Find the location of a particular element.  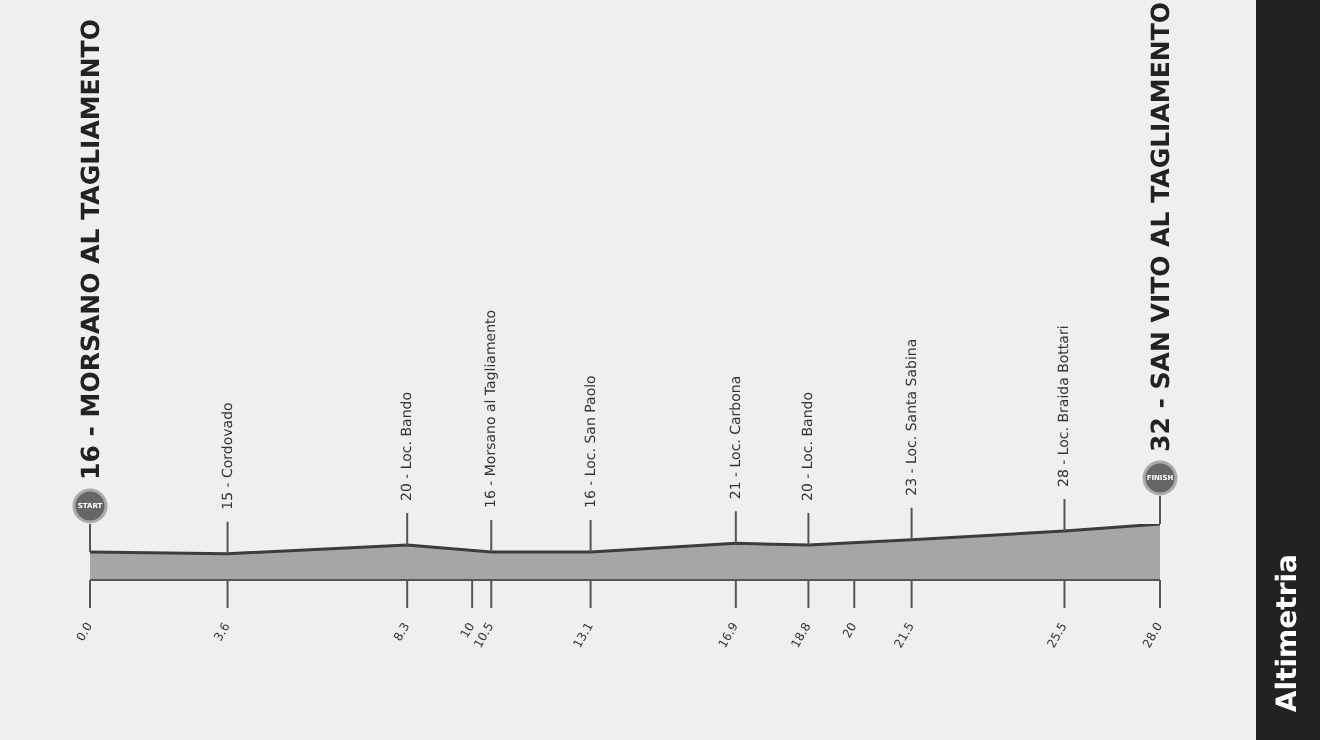

data-label: 16 - MORSANO AL TAGLIAMENTO is located at coordinates (90, 249).